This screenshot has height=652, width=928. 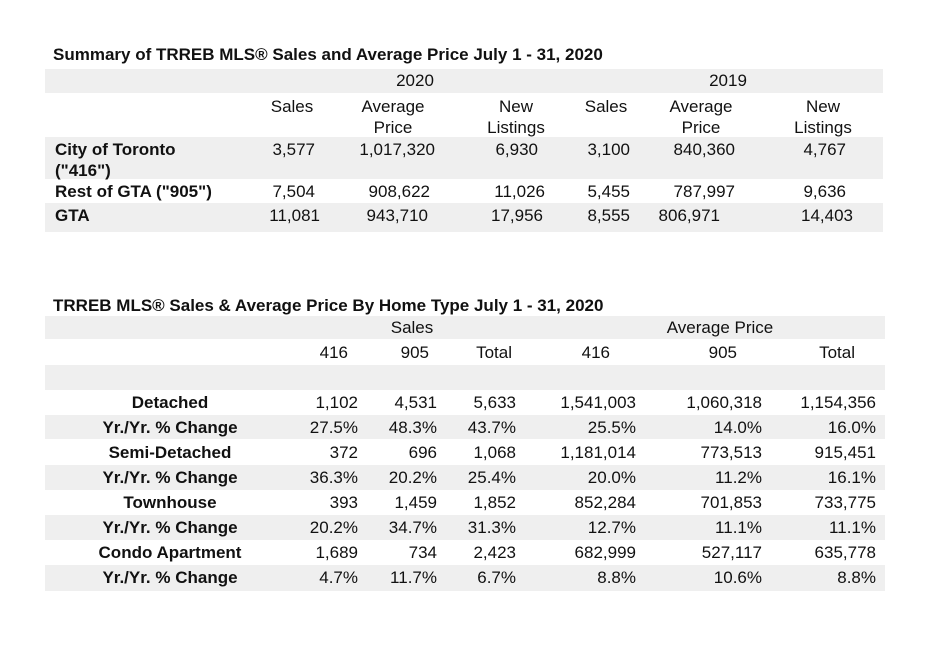 I want to click on home-type-cell: 31.3%, so click(x=491, y=527).